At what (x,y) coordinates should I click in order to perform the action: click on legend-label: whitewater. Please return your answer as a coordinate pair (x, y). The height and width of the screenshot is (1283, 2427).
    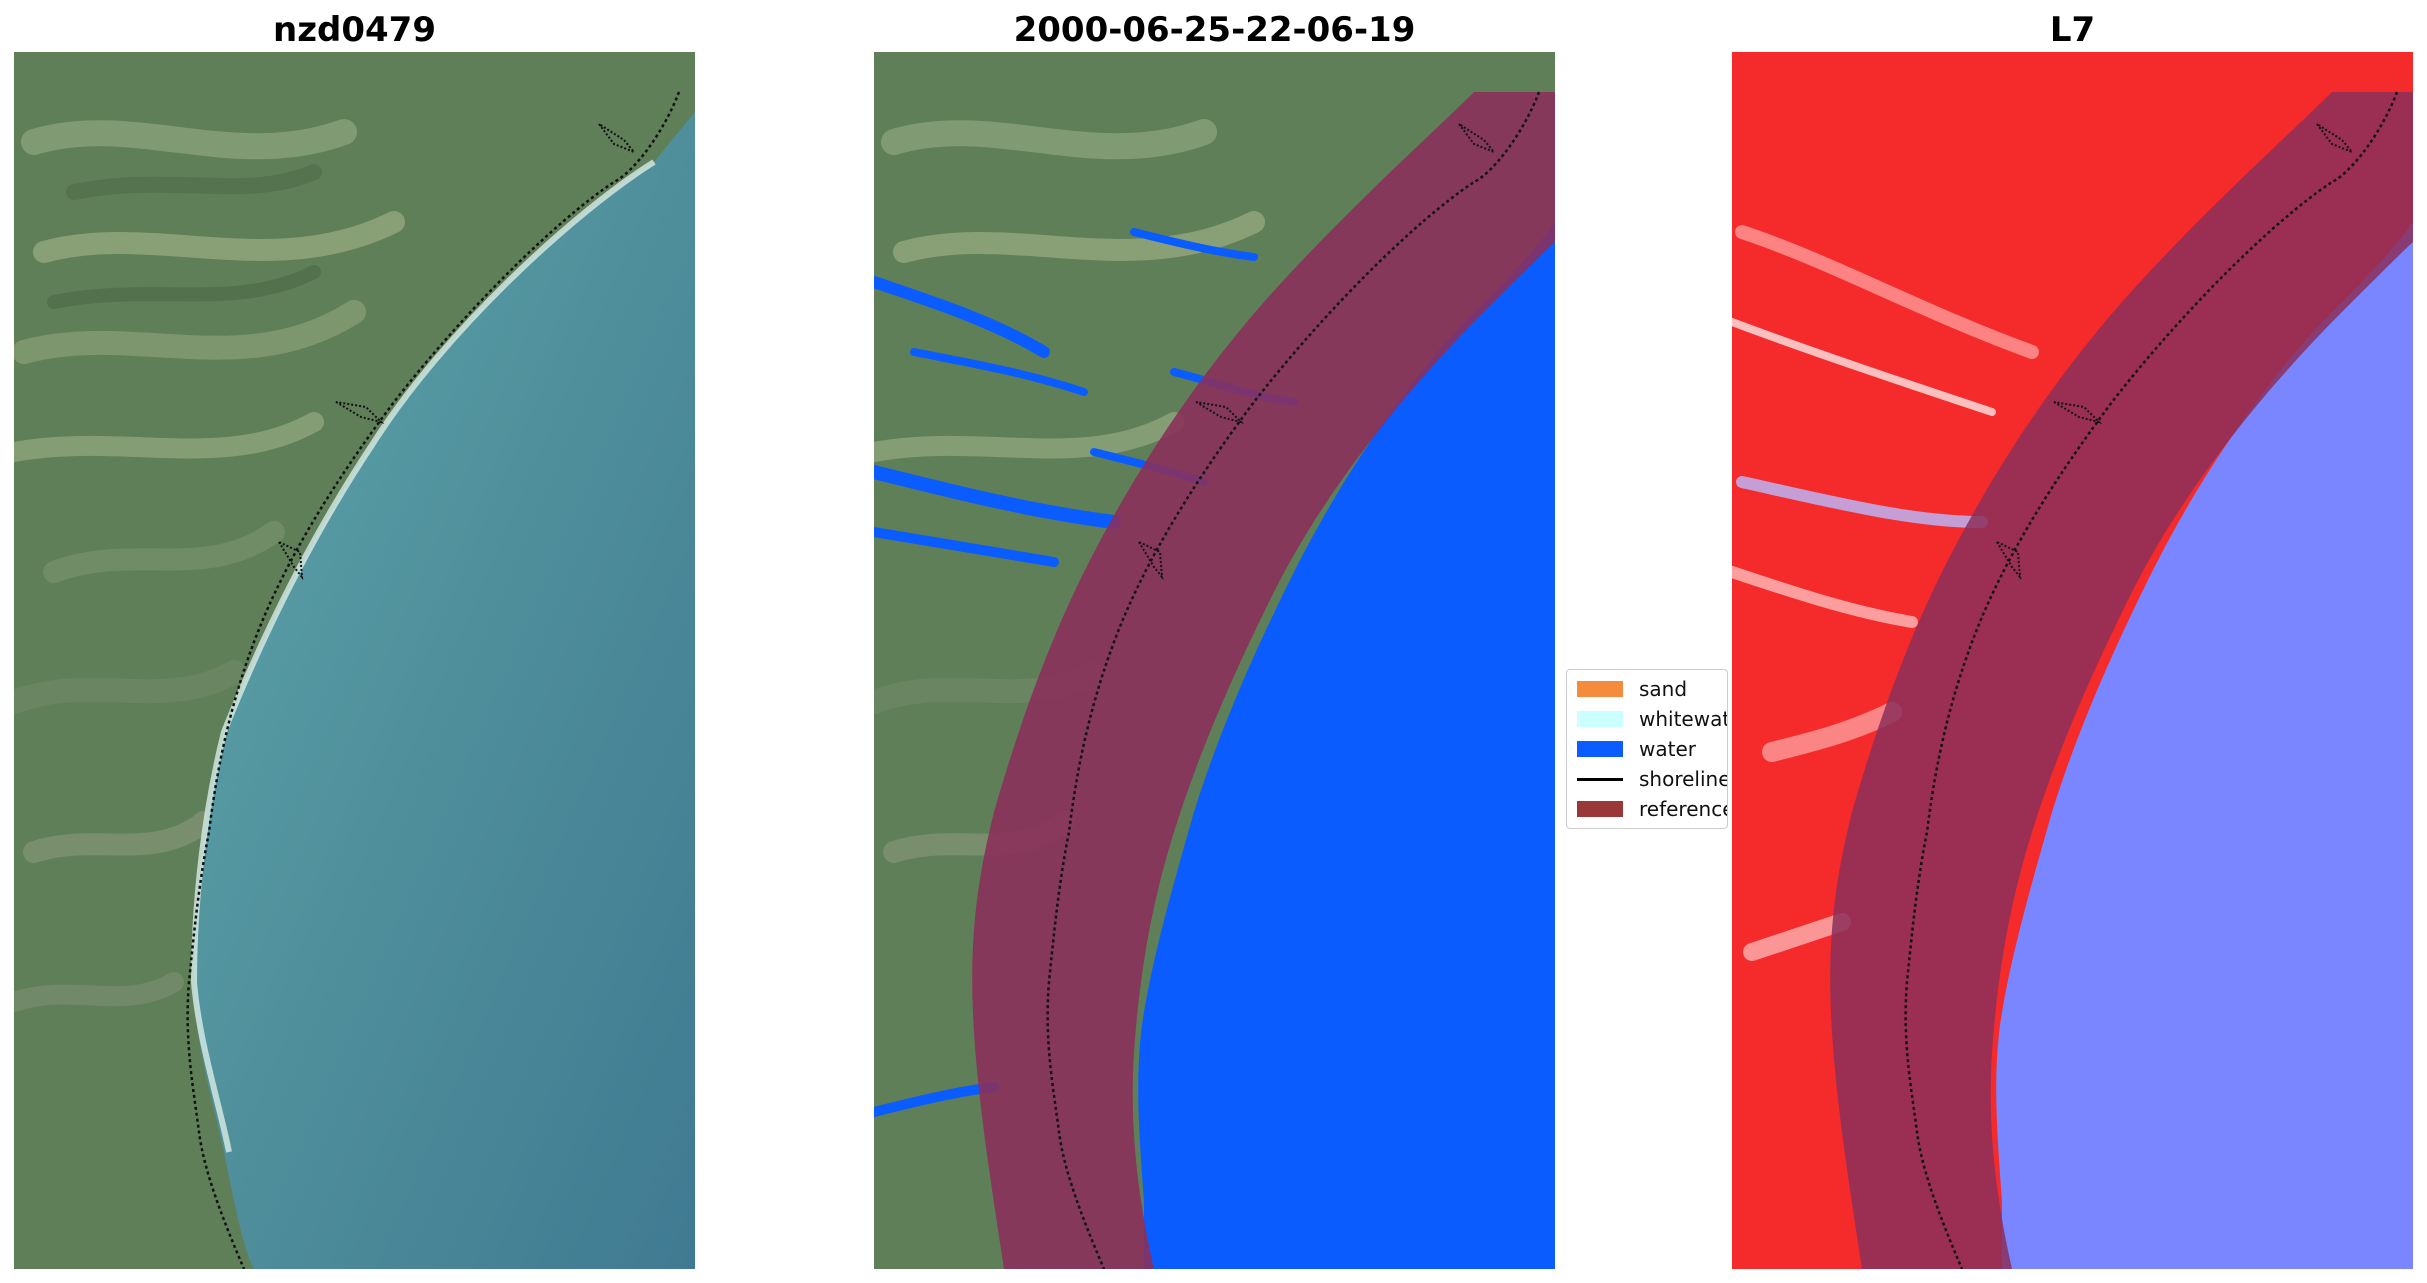
    Looking at the image, I should click on (1683, 719).